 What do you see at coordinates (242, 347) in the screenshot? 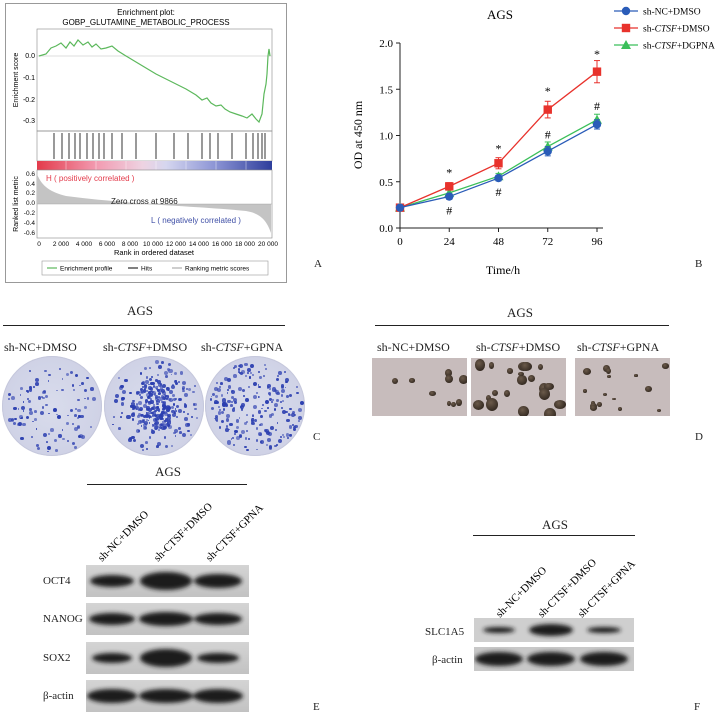
I see `colony-label-3: sh-CTSF+GPNA` at bounding box center [242, 347].